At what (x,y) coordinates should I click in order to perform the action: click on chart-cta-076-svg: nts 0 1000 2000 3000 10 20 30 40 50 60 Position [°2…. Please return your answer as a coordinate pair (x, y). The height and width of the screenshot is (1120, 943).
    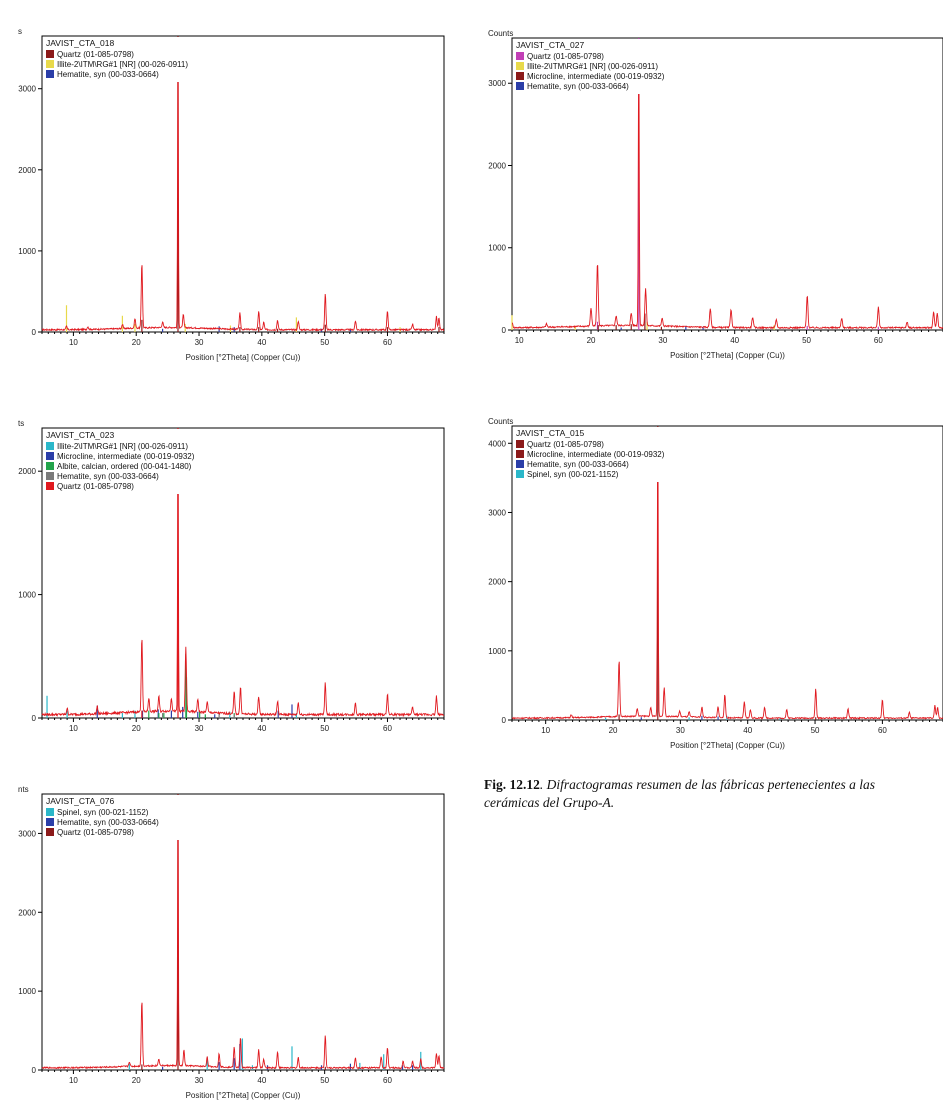
    Looking at the image, I should click on (231, 942).